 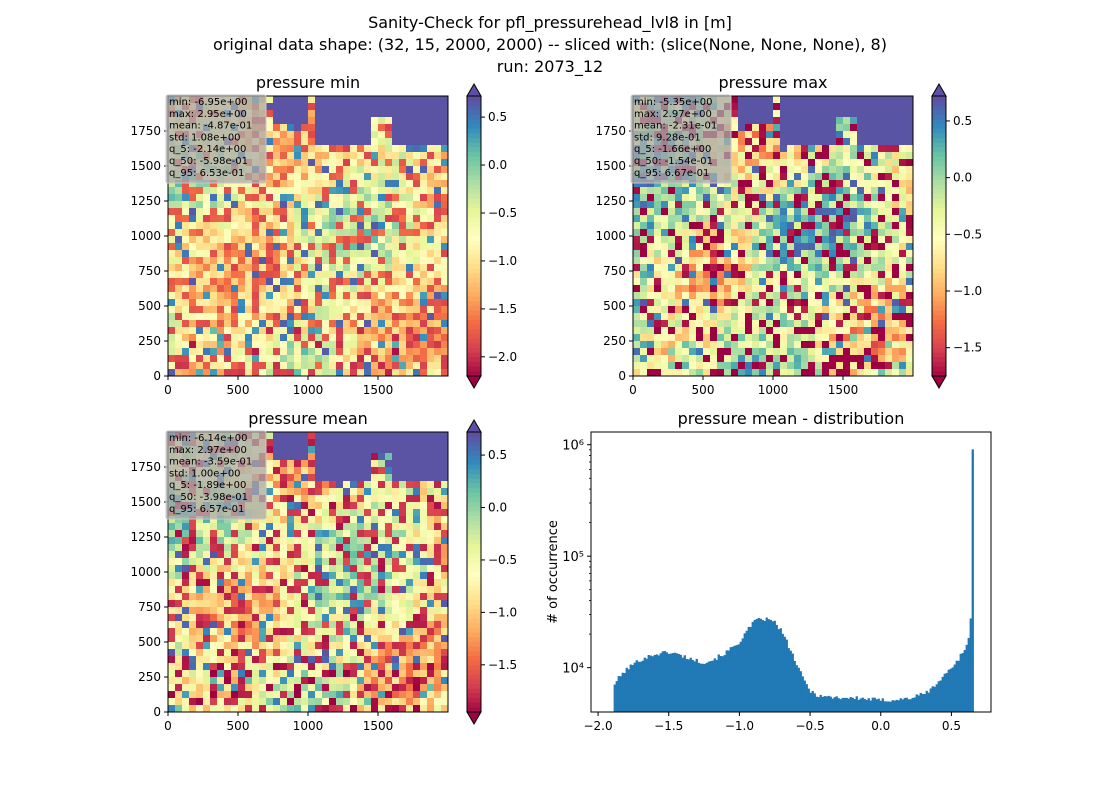 What do you see at coordinates (610, 131) in the screenshot?
I see `y-tick-label: 1750` at bounding box center [610, 131].